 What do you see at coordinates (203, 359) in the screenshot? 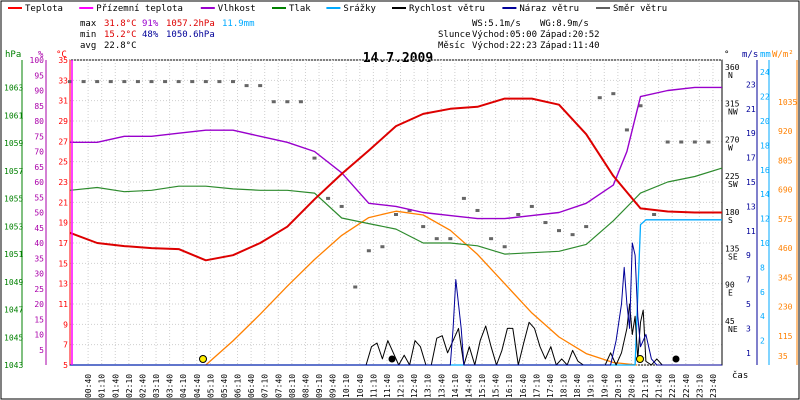
I see `sunrise-marker` at bounding box center [203, 359].